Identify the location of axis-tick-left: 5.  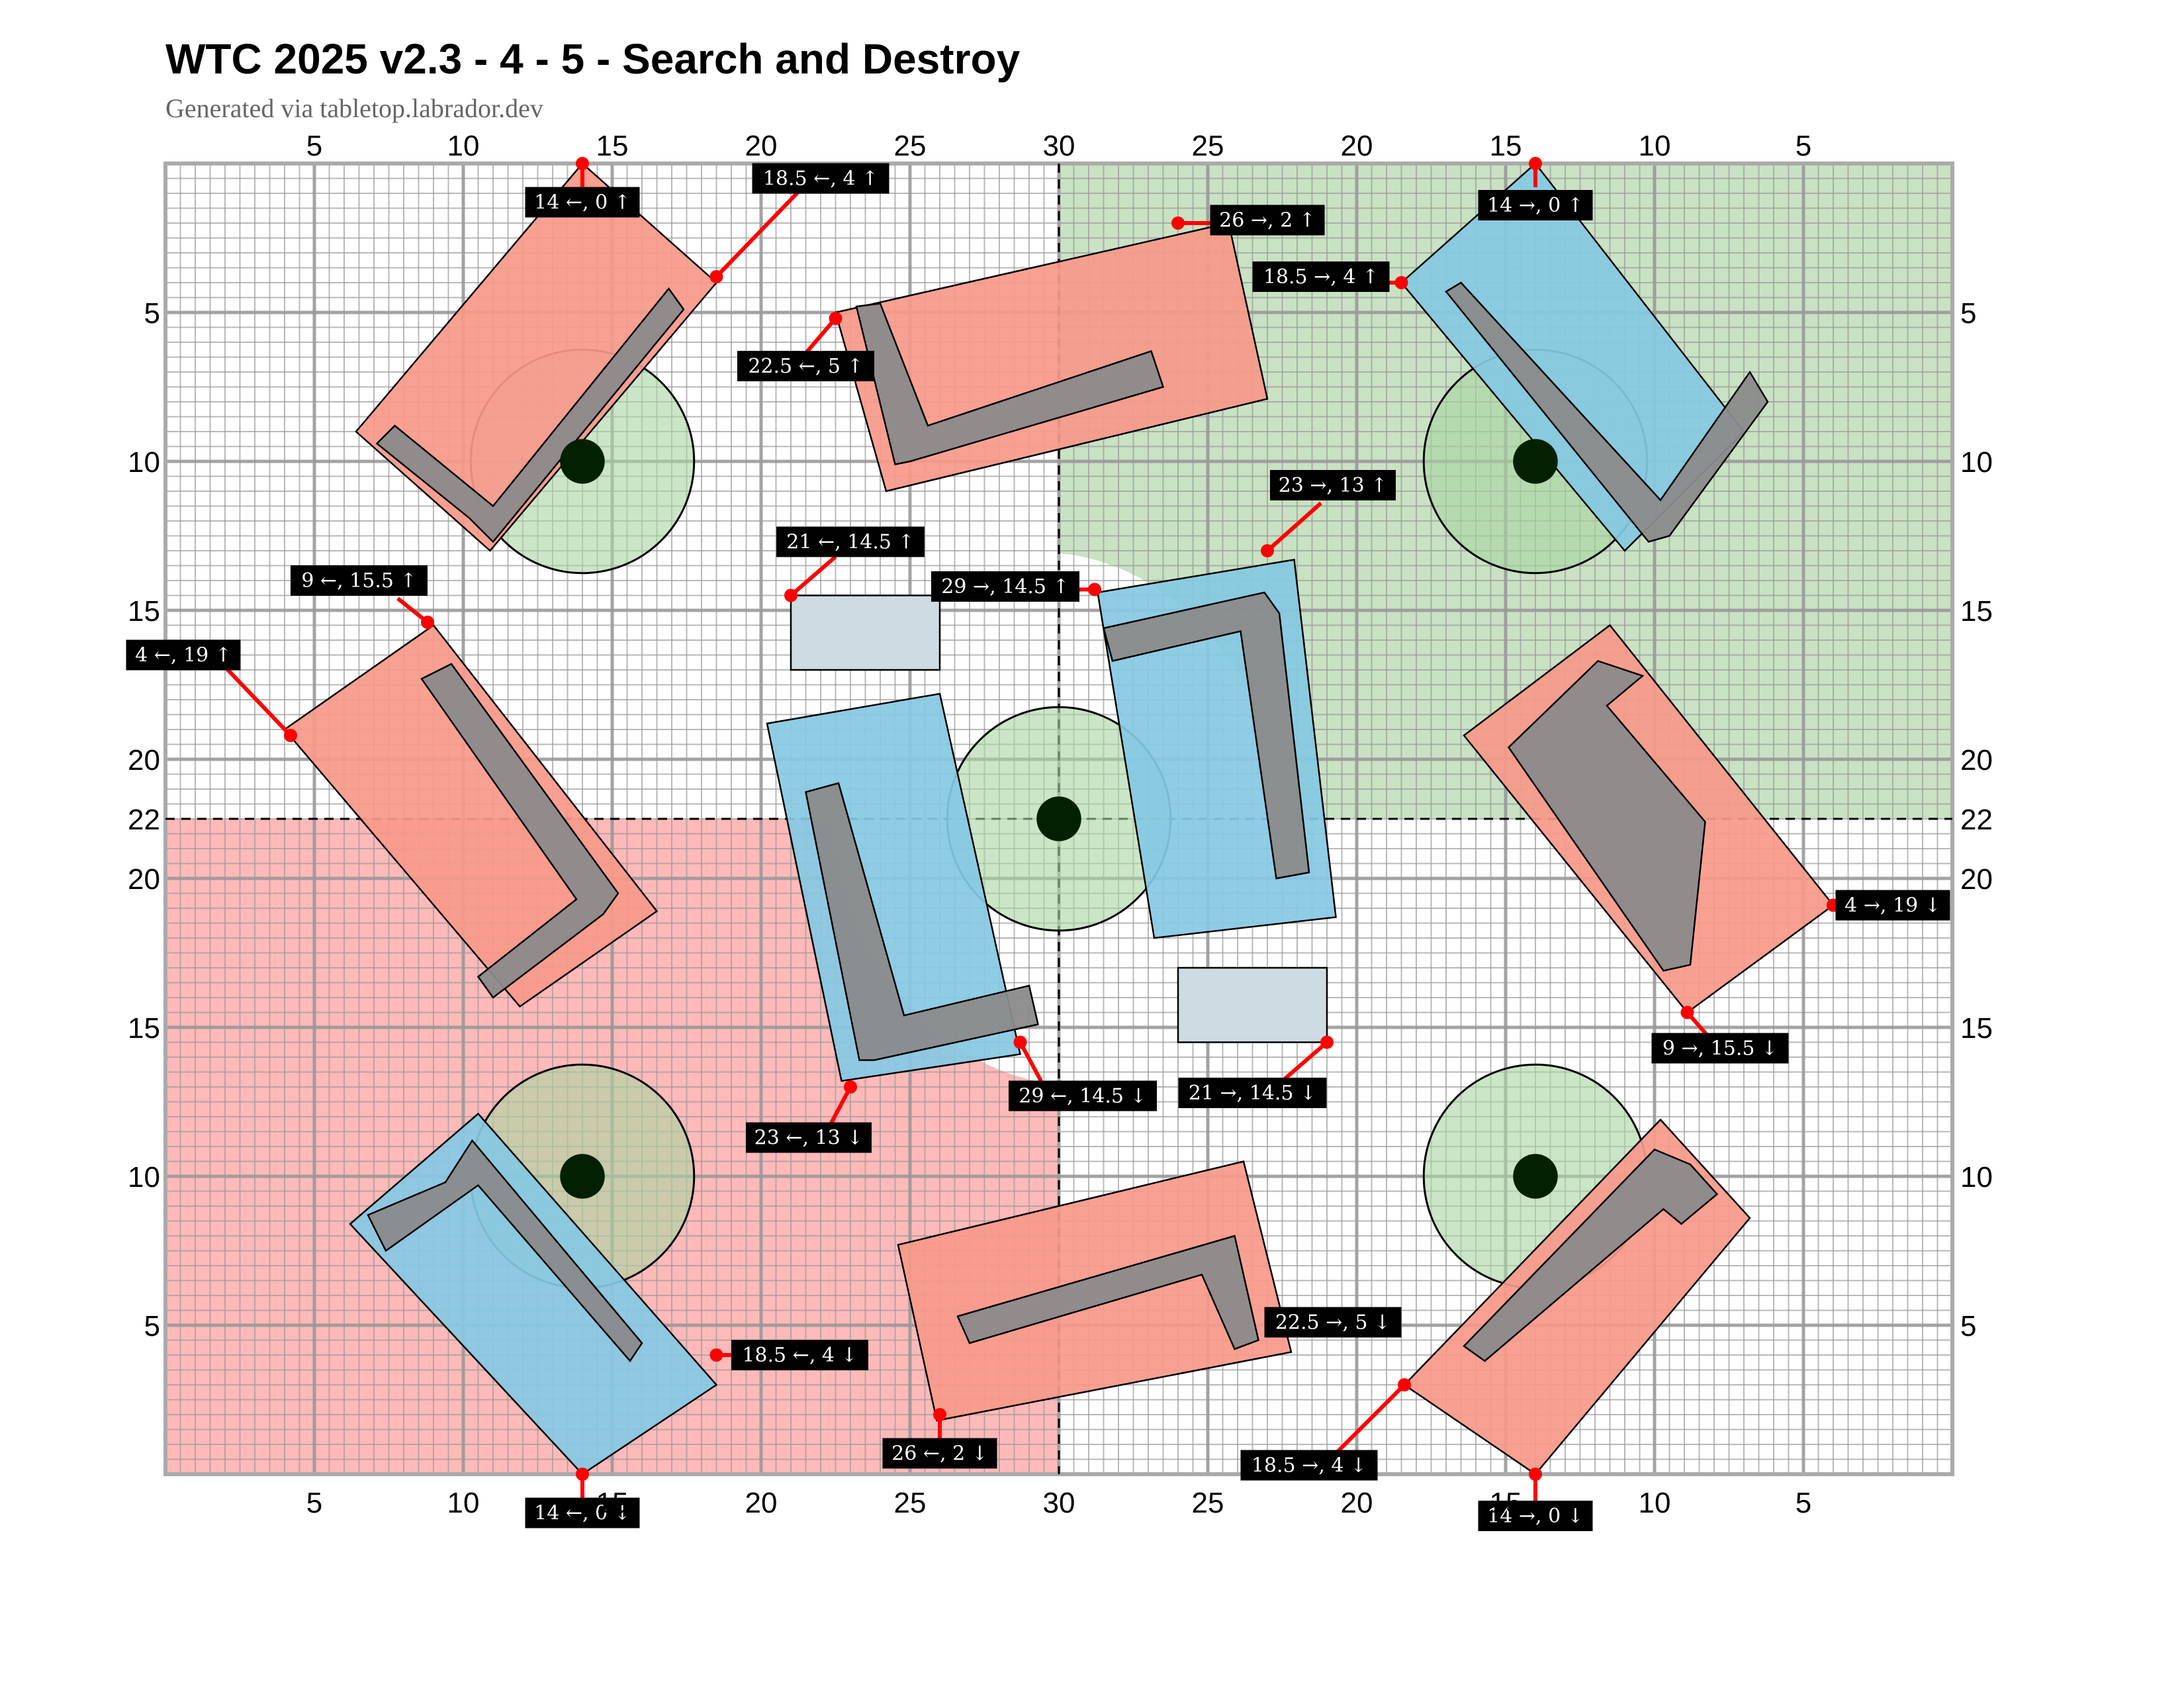
(152, 1326).